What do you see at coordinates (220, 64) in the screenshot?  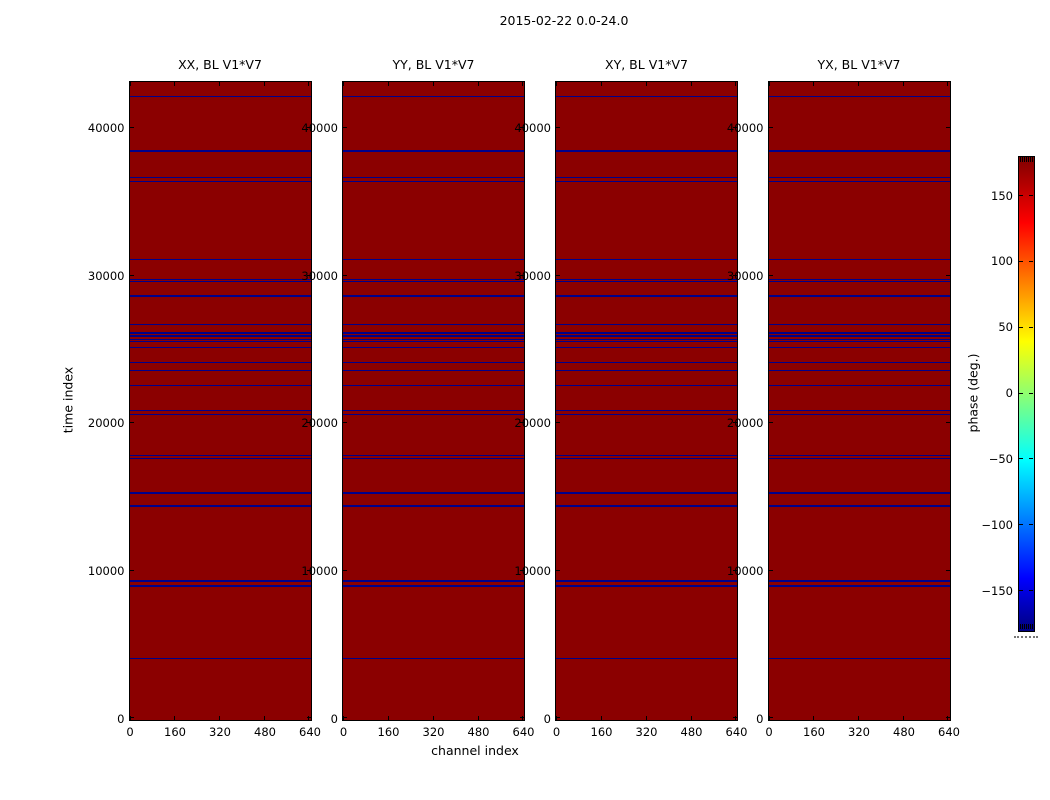 I see `panel-title: XX, BL V1*V7` at bounding box center [220, 64].